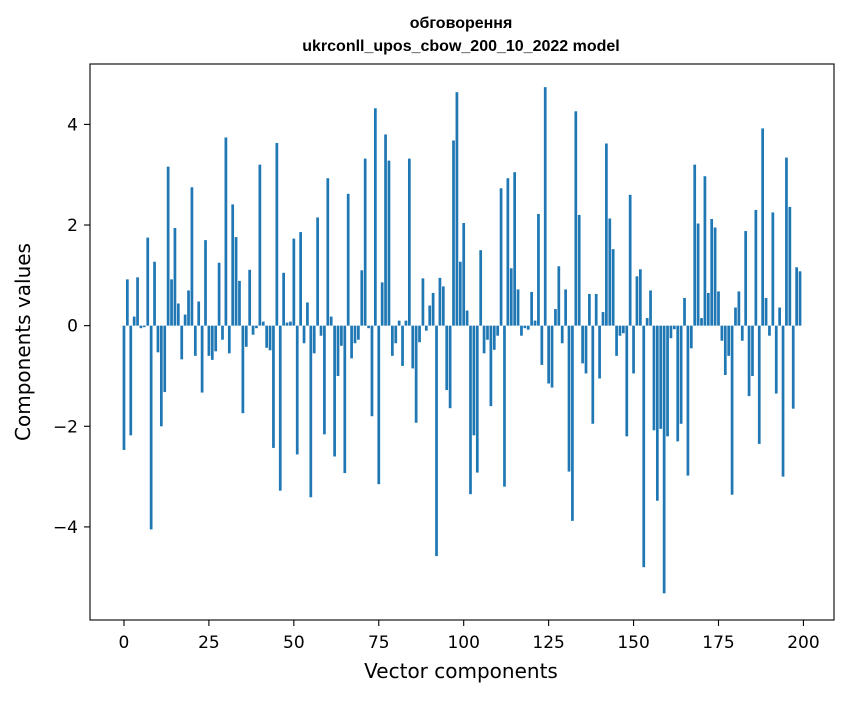  Describe the element at coordinates (461, 671) in the screenshot. I see `x-axis-label: Vector components` at that location.